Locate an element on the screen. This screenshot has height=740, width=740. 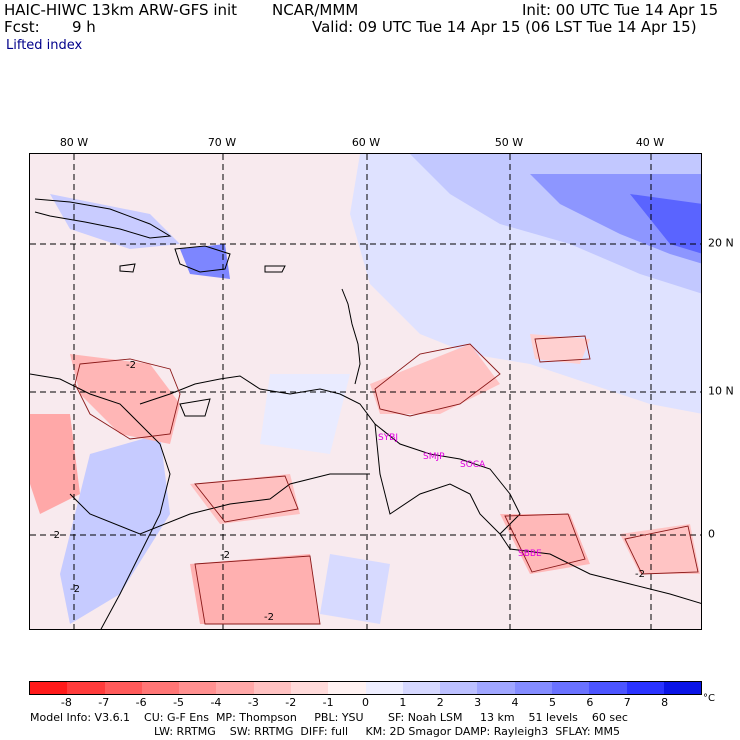
field-negative-pacific is located at coordinates (55, 464).